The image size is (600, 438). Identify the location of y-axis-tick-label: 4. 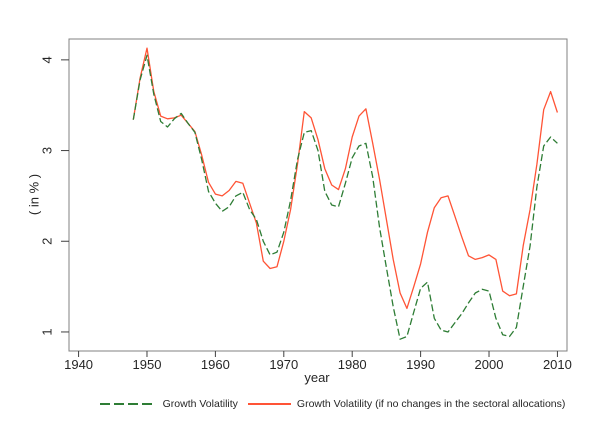
(47, 59).